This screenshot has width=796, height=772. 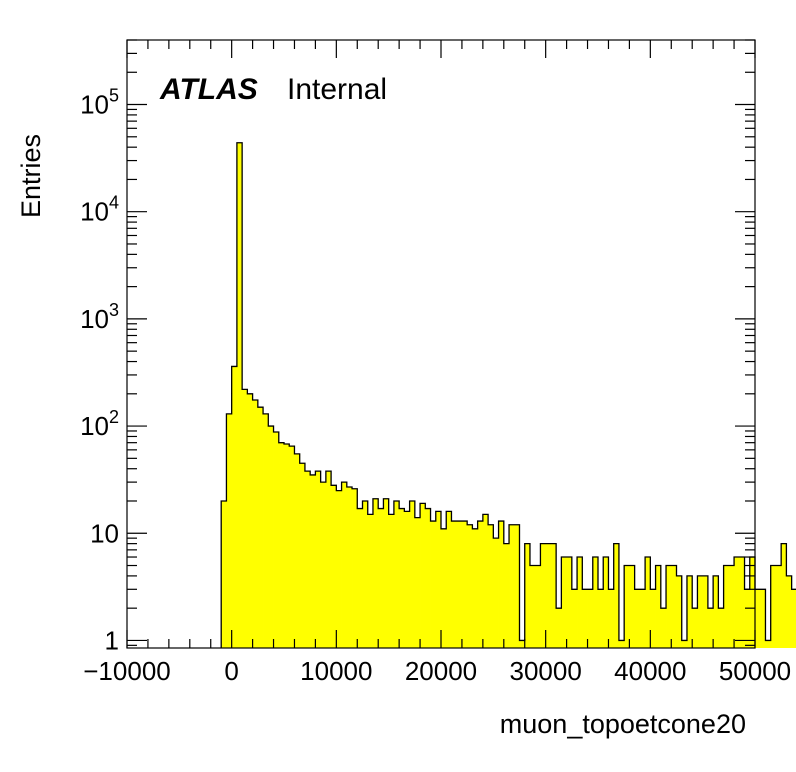 I want to click on internal-label: Internal, so click(x=337, y=89).